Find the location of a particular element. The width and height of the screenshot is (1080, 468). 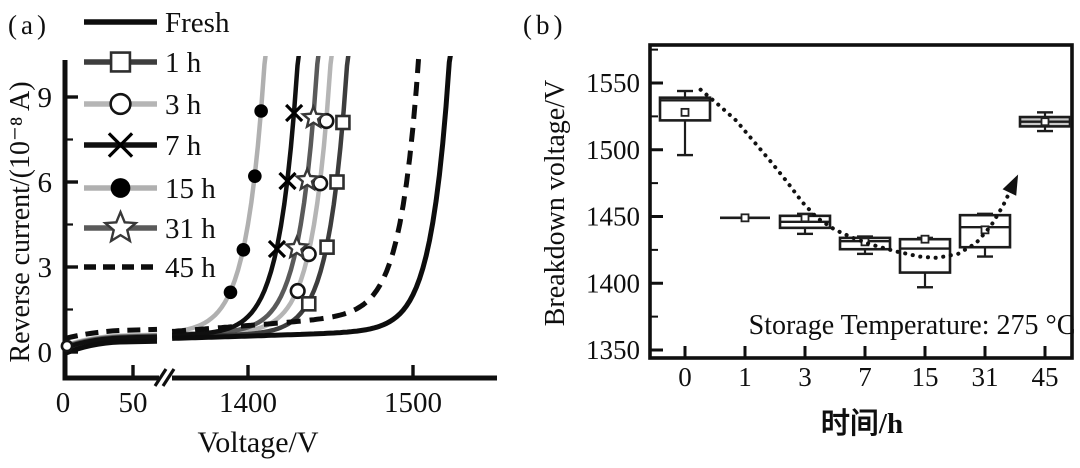

x-tick-label: 31 is located at coordinates (985, 377).